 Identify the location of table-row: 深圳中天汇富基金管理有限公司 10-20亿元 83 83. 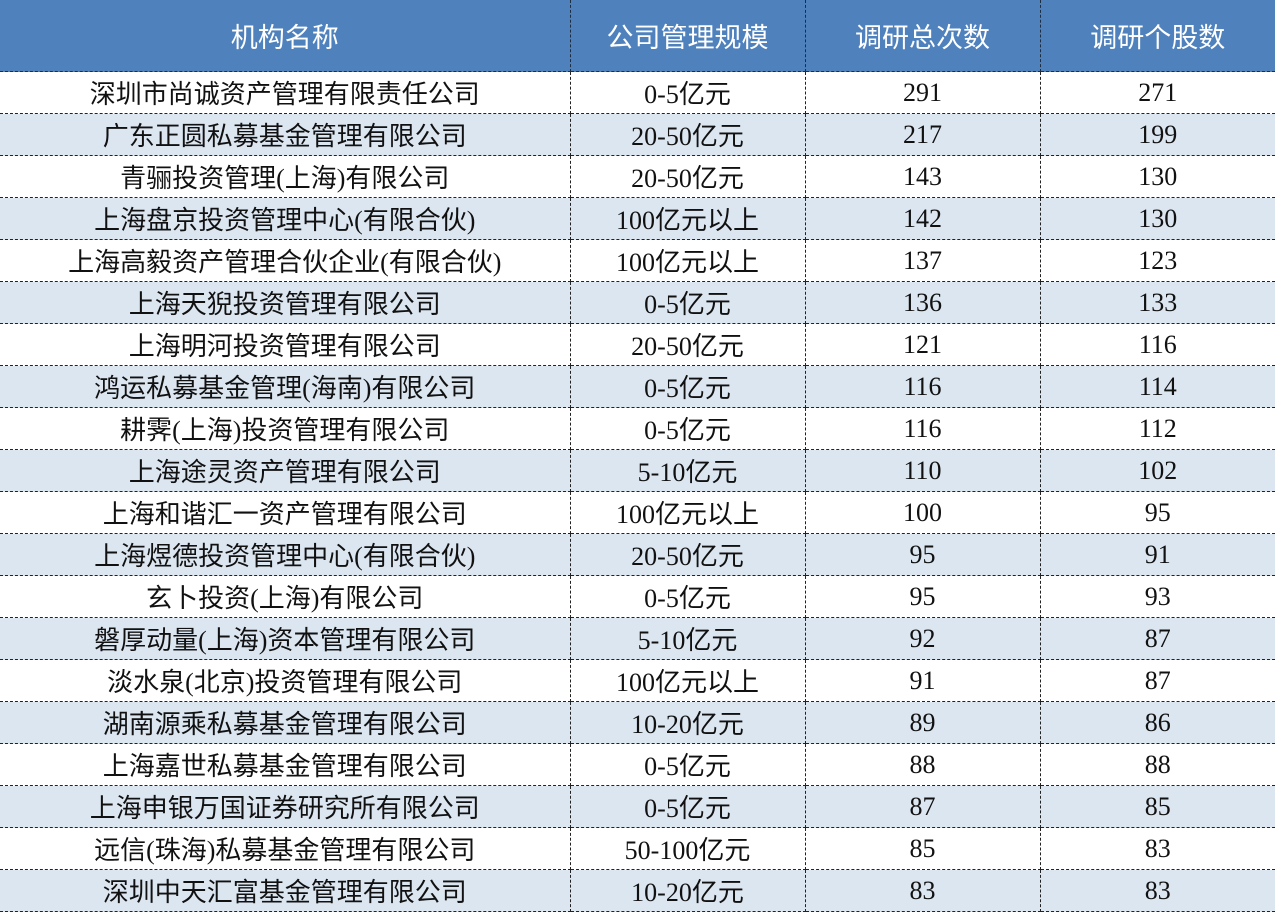
(637, 890).